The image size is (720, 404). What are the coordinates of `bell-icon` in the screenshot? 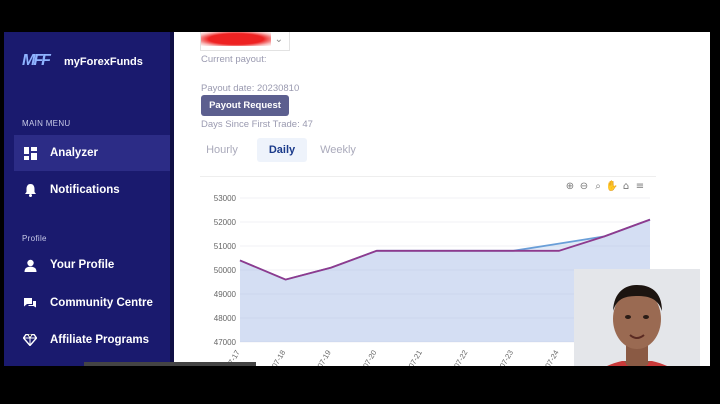 It's located at (30, 190).